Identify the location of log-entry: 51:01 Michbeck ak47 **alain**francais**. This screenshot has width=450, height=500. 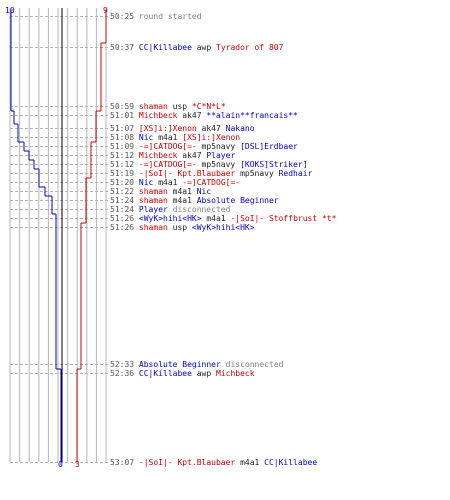
(204, 115).